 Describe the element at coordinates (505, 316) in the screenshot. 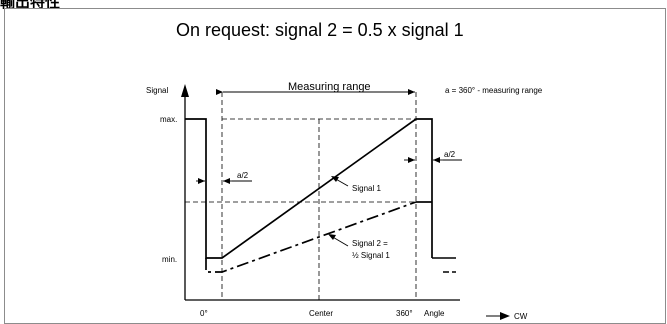

I see `cw-arrow-icon` at that location.